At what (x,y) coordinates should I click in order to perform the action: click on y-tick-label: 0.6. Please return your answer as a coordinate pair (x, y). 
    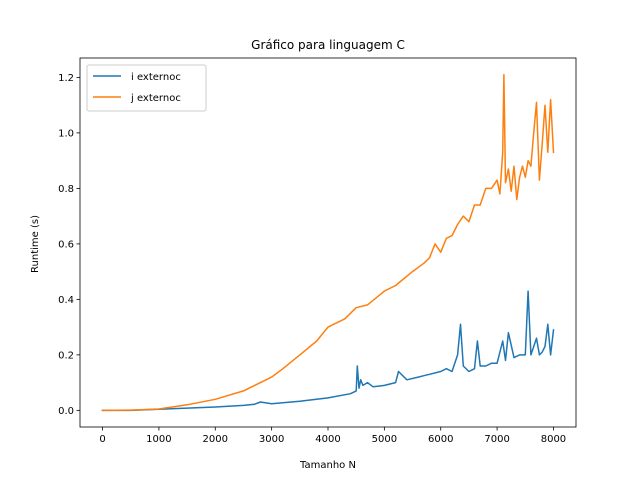
    Looking at the image, I should click on (66, 244).